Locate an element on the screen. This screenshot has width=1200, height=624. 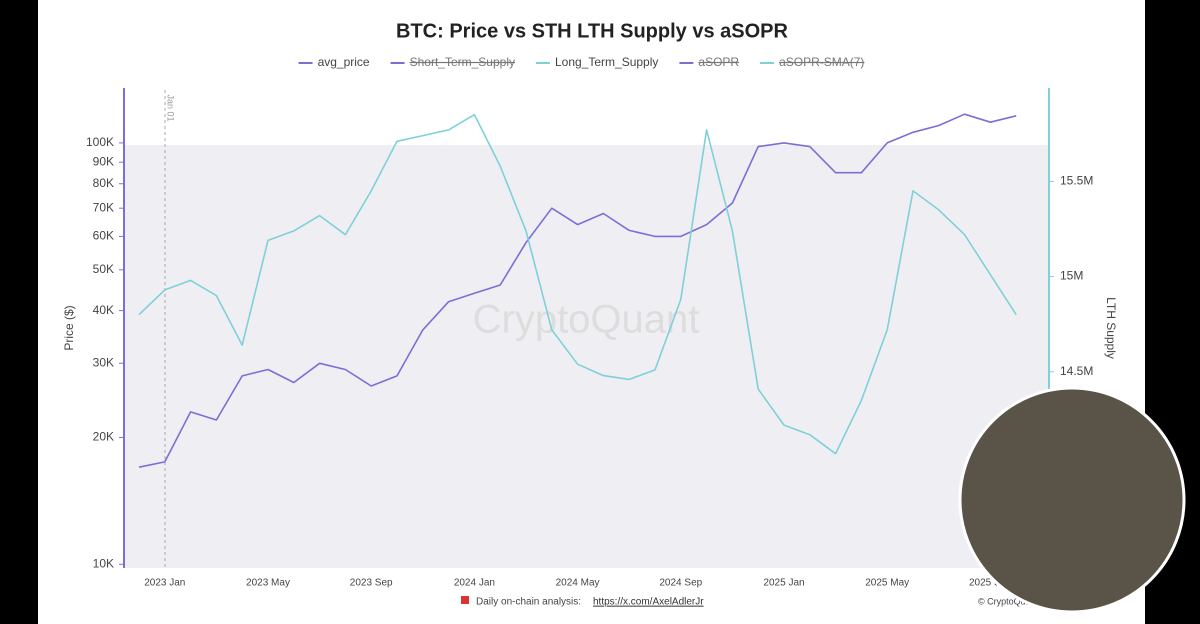
legend-label: aSOPR is located at coordinates (718, 62).